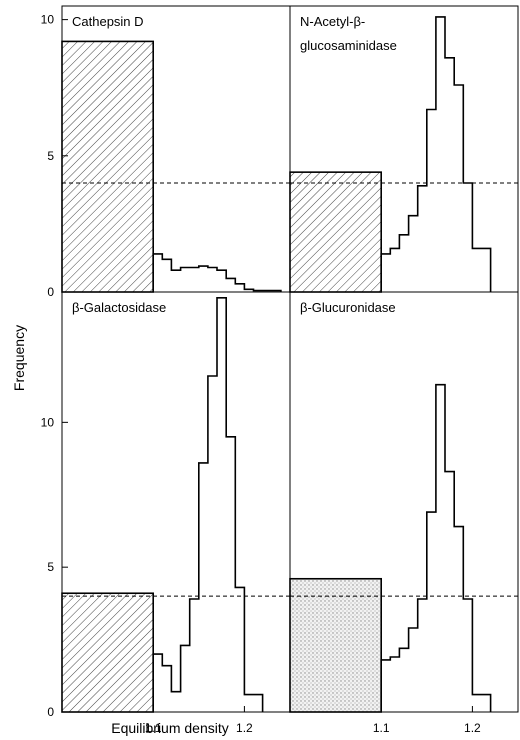  Describe the element at coordinates (332, 21) in the screenshot. I see `panel-title-line: N-Acetyl-β-` at that location.